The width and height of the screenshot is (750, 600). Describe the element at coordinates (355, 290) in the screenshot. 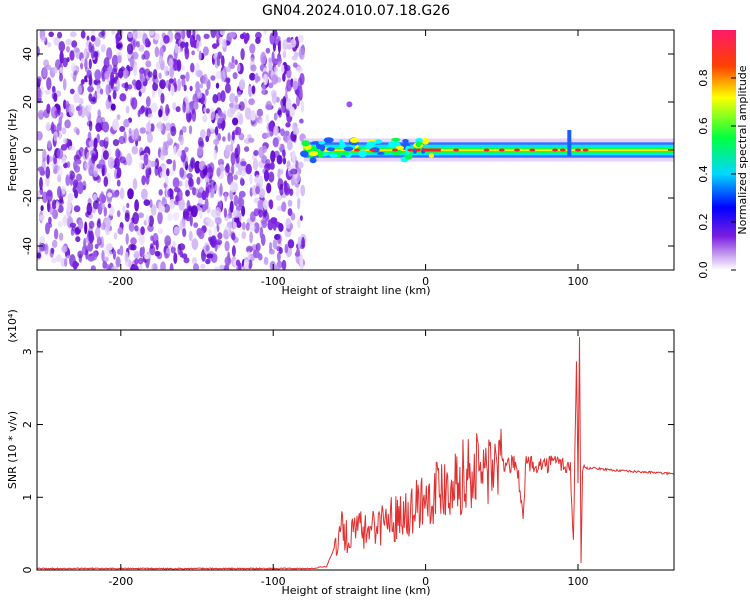

I see `spectrogram-xlabel: Height of straight line (km)` at that location.